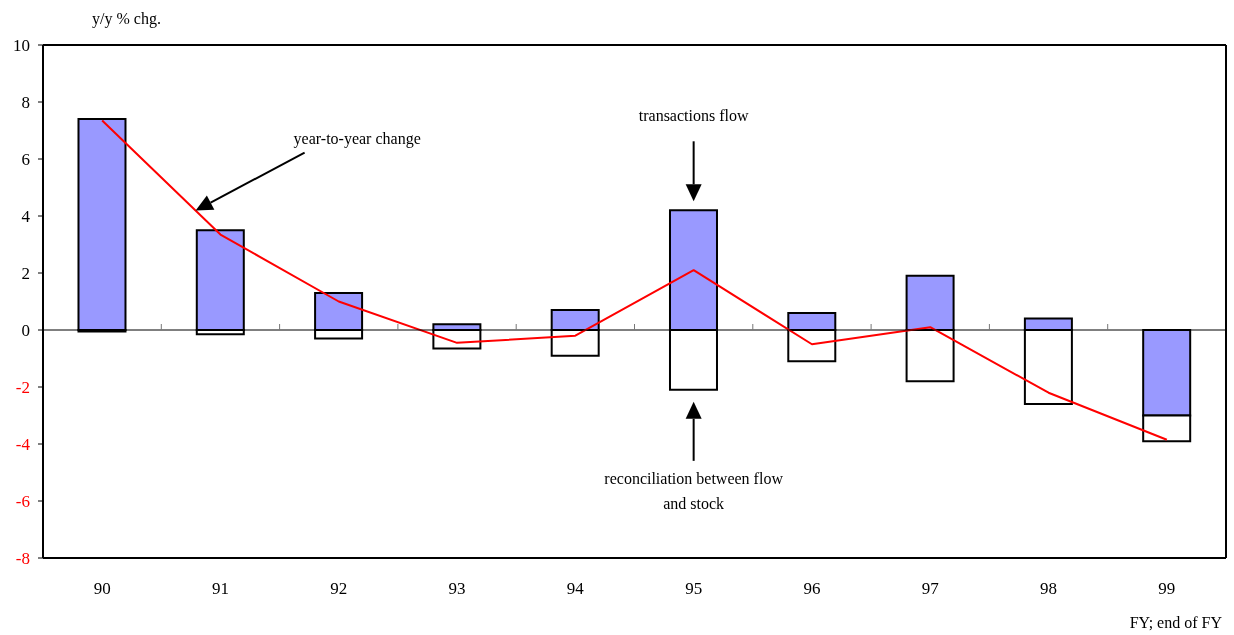  What do you see at coordinates (1176, 622) in the screenshot?
I see `x-axis-title: FY; end of FY` at bounding box center [1176, 622].